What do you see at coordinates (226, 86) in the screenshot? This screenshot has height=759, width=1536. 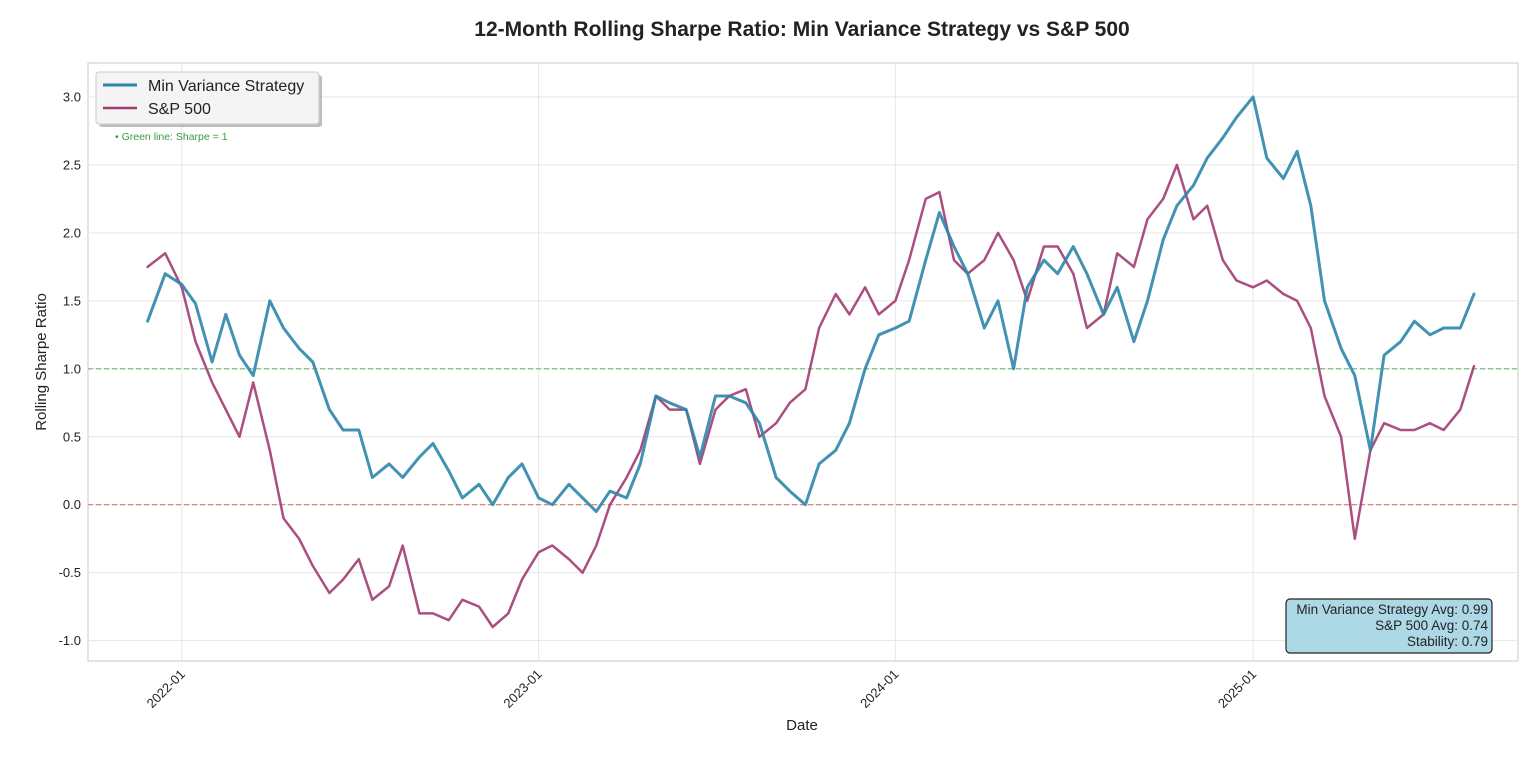 I see `legend-label-min-variance: Min Variance Strategy` at bounding box center [226, 86].